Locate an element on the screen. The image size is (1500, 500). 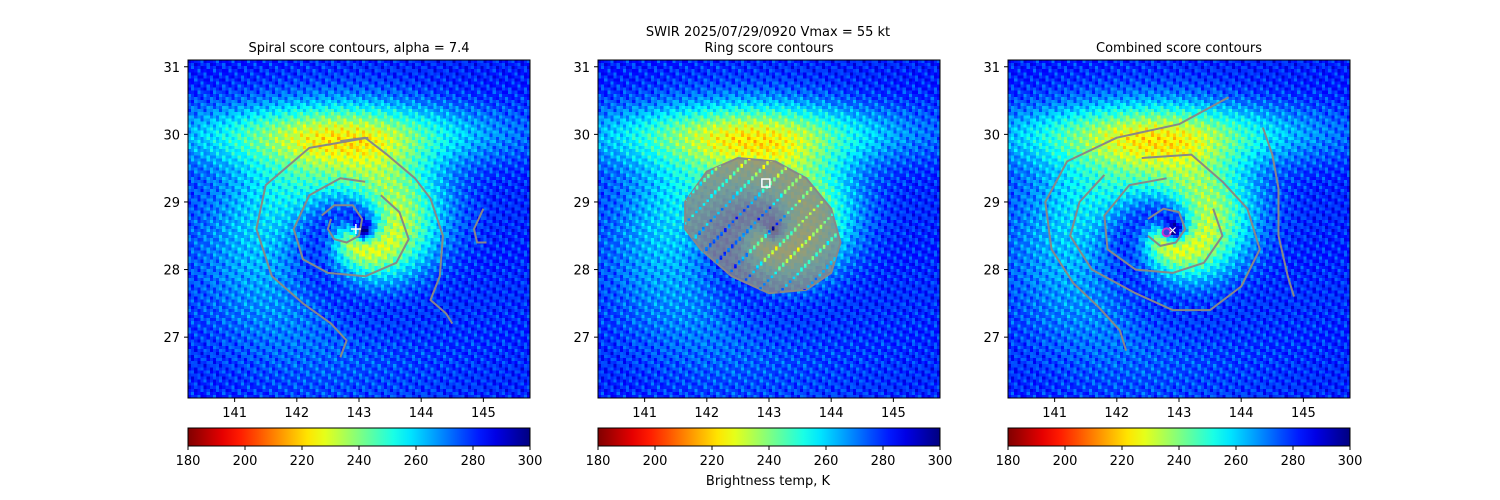
panel-title: Combined score contours is located at coordinates (1179, 48).